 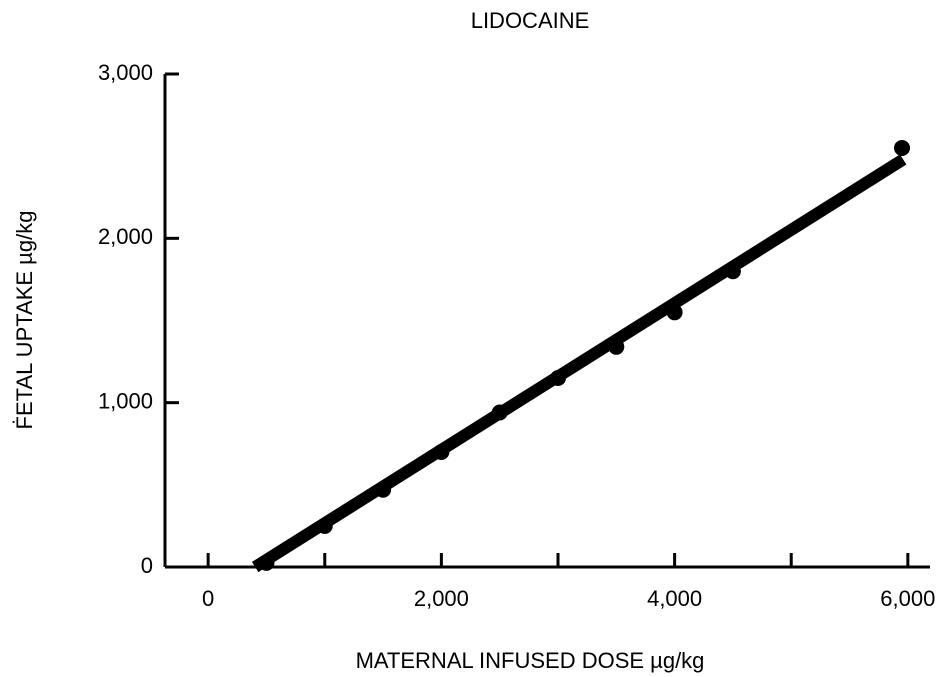 I want to click on x-tick-label: 2,000, so click(x=441, y=598).